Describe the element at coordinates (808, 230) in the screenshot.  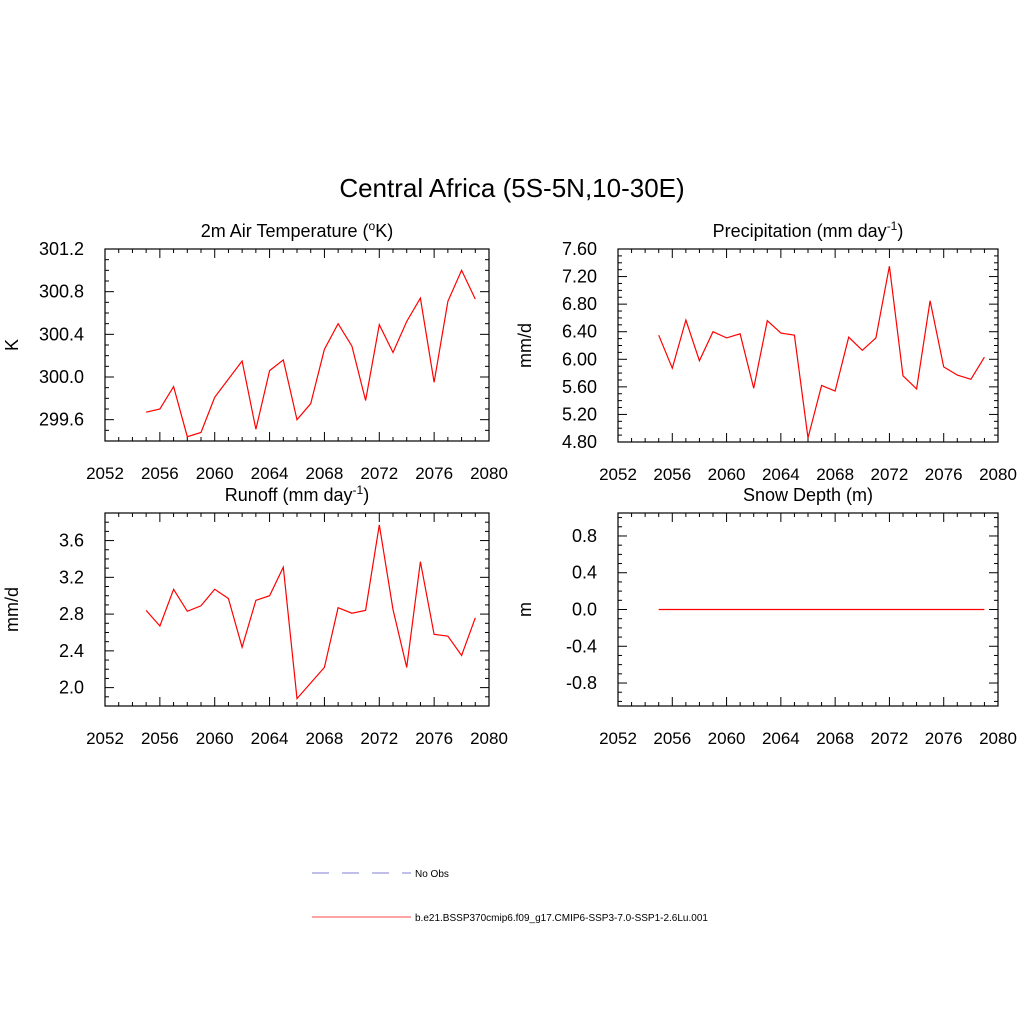
I see `panel-title: Precipitation (mm day-1)` at that location.